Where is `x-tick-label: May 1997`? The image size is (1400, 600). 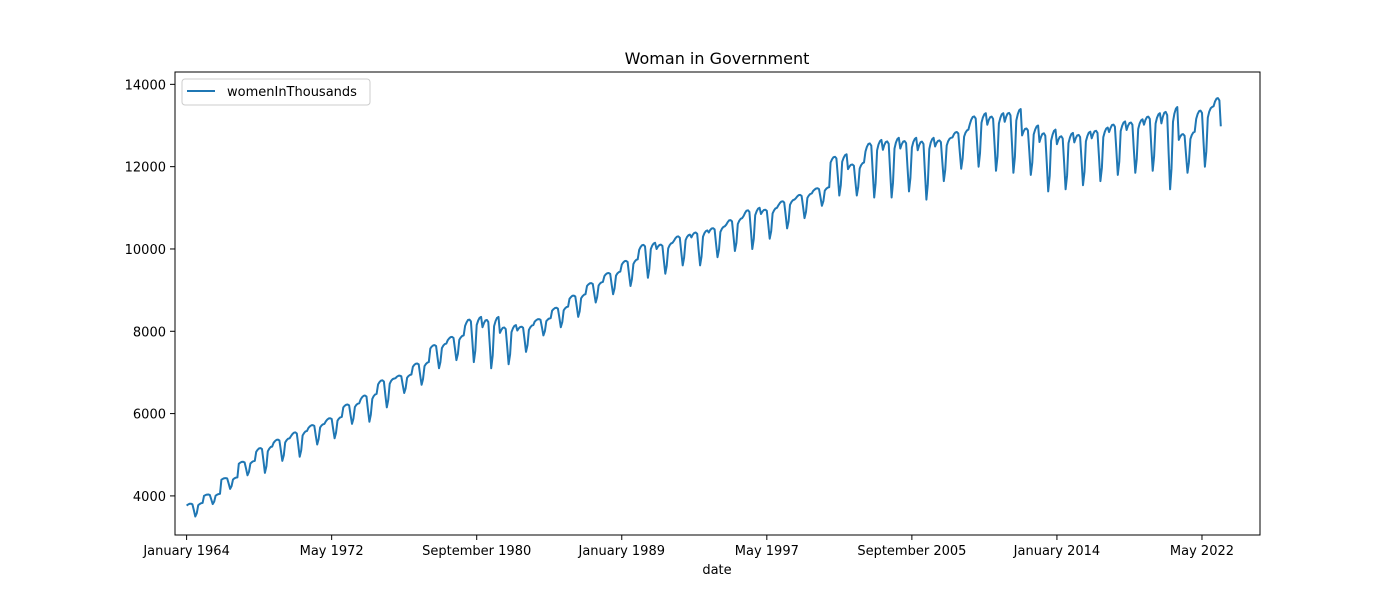 x-tick-label: May 1997 is located at coordinates (767, 551).